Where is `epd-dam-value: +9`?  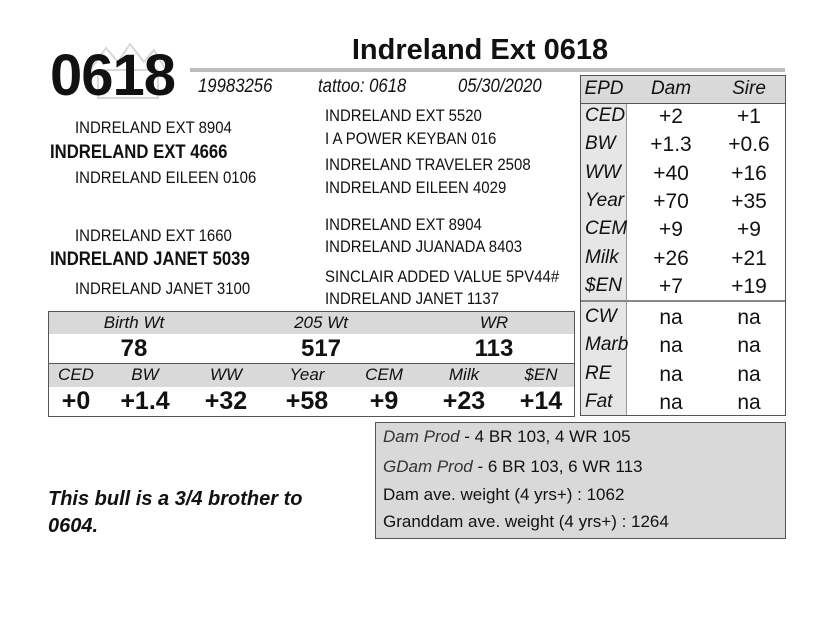 epd-dam-value: +9 is located at coordinates (671, 230).